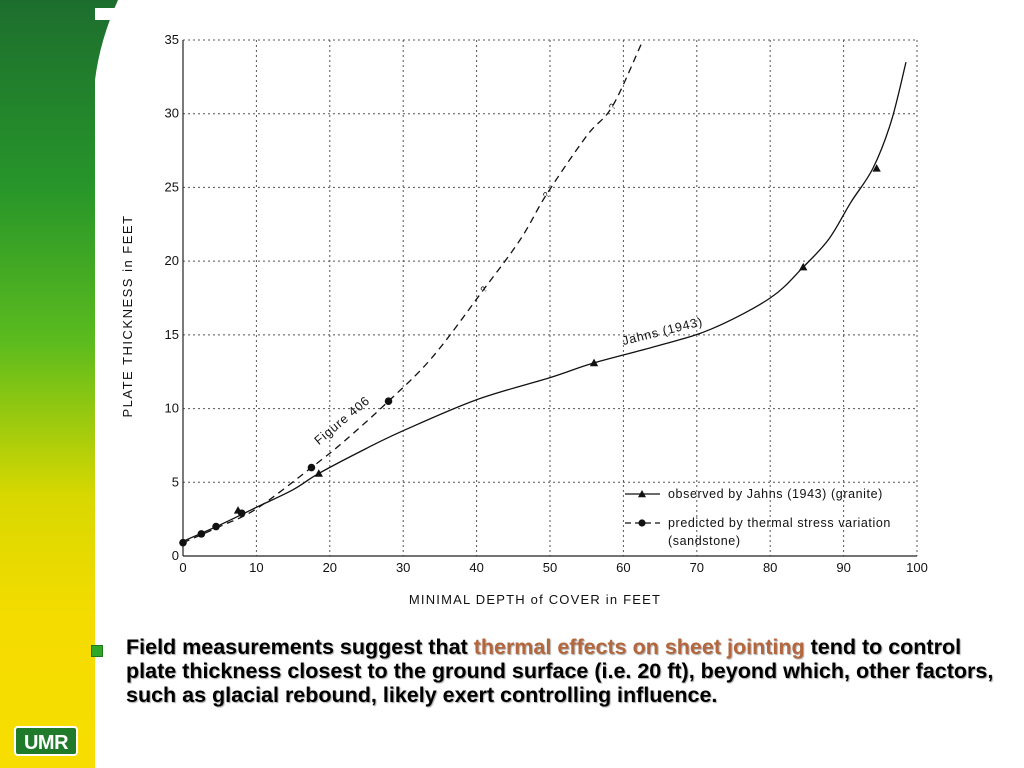  What do you see at coordinates (172, 260) in the screenshot?
I see `y-tick-label: 20` at bounding box center [172, 260].